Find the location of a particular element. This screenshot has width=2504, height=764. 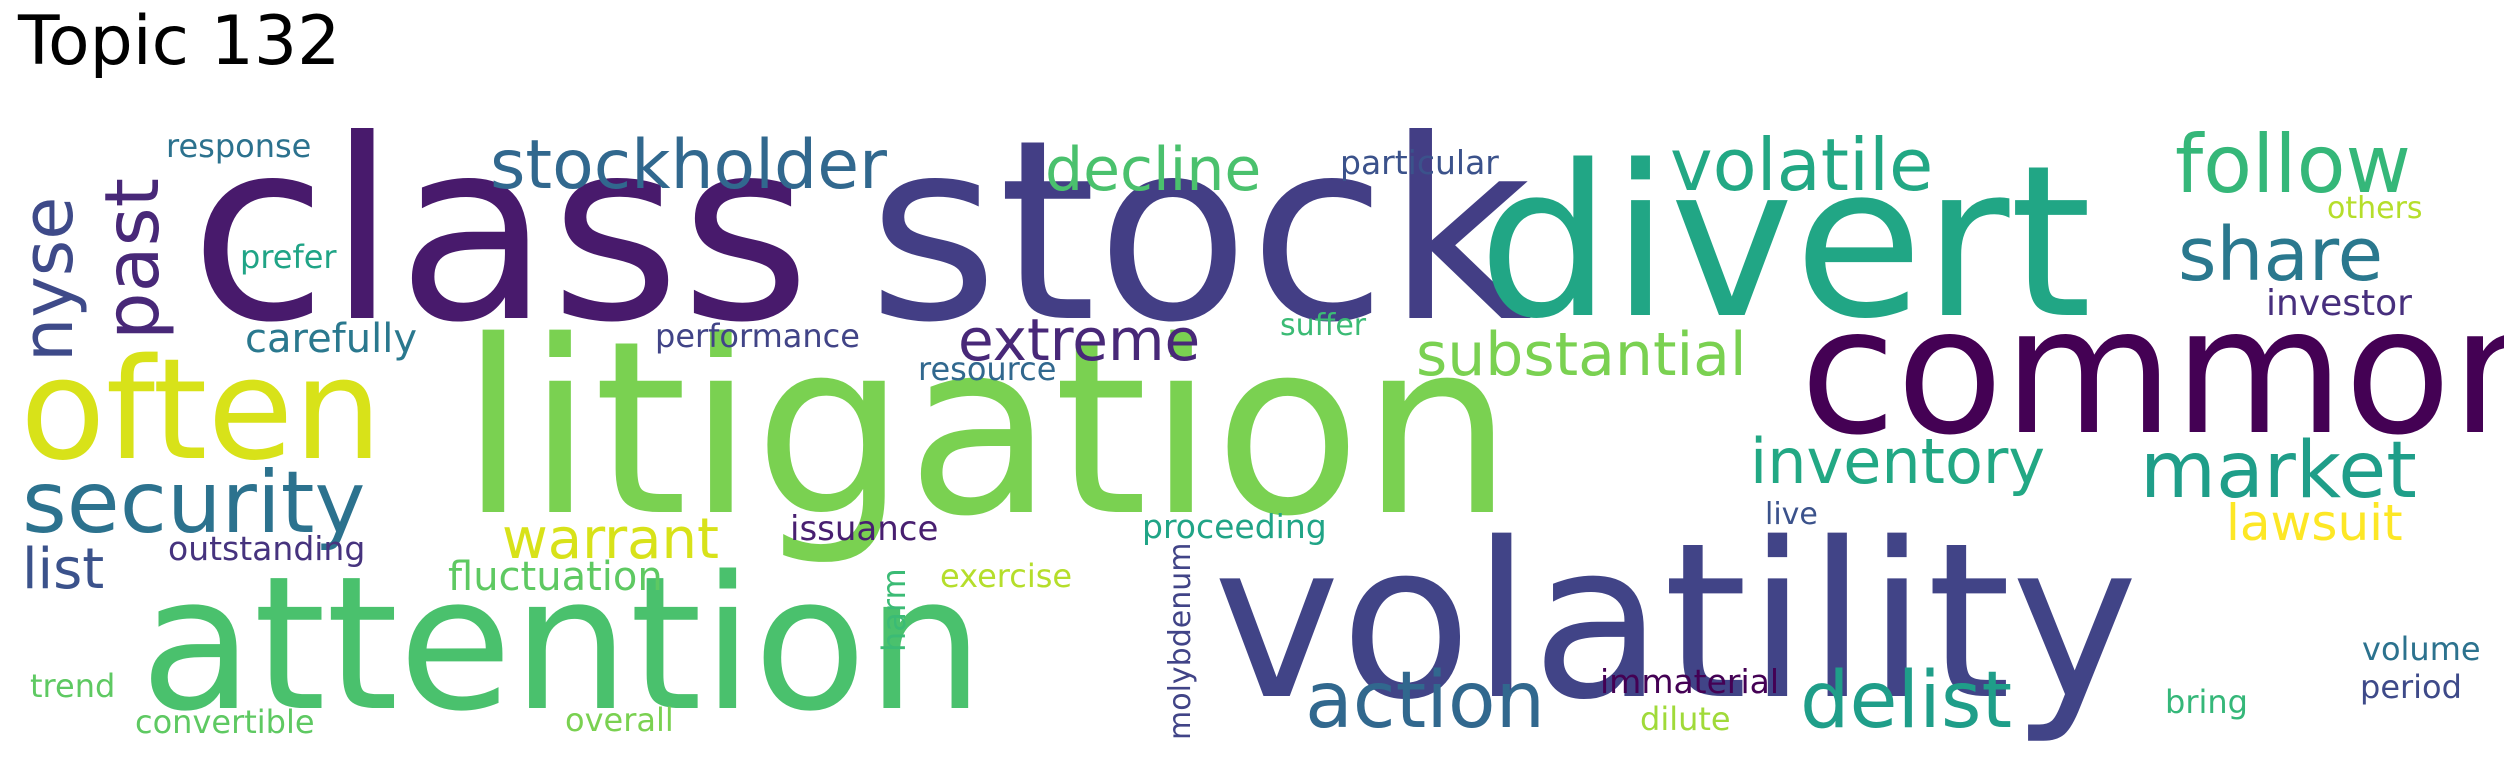

word-performance: performance is located at coordinates (757, 336).